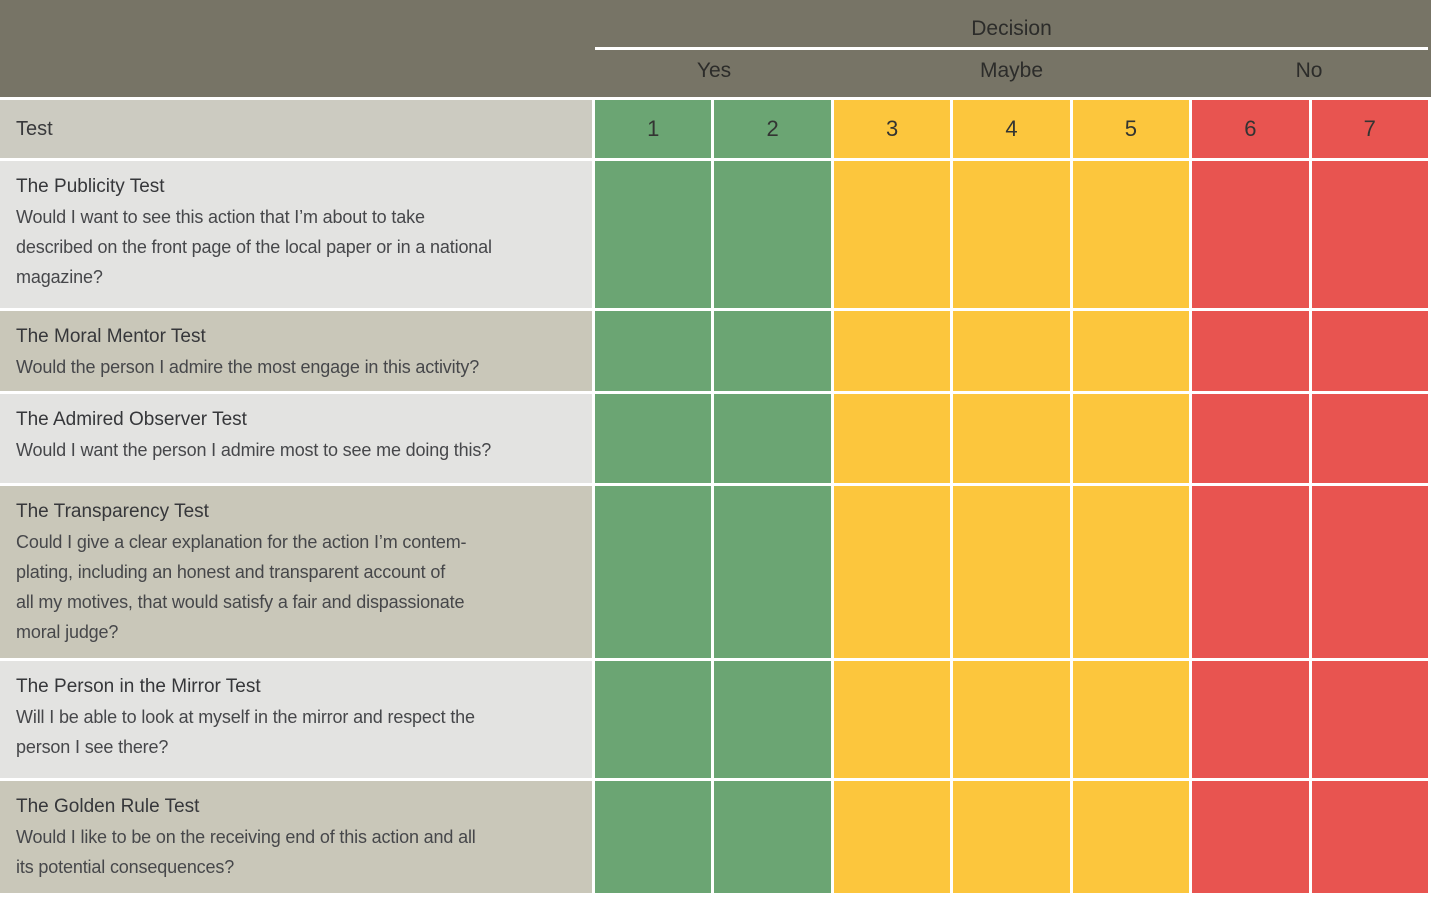 The width and height of the screenshot is (1431, 897). I want to click on decision-cell-r1c6, so click(1250, 234).